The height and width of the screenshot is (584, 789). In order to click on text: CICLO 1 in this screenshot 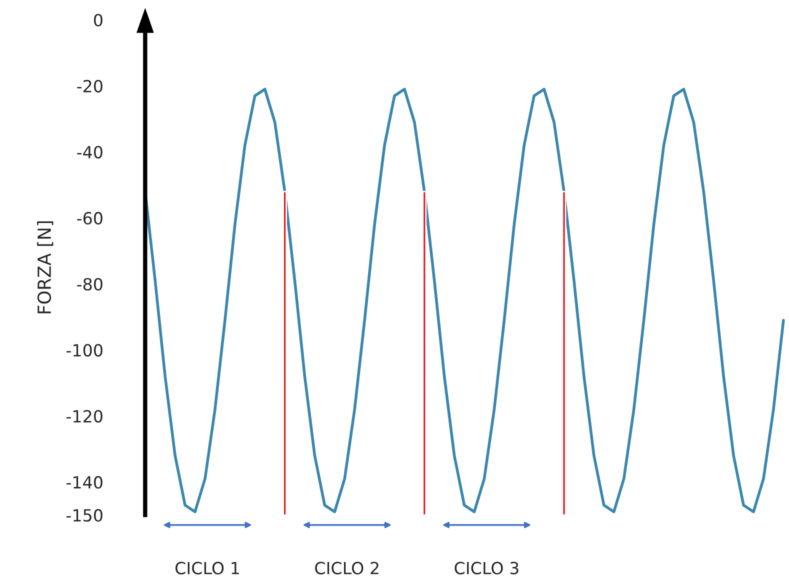, I will do `click(207, 568)`.